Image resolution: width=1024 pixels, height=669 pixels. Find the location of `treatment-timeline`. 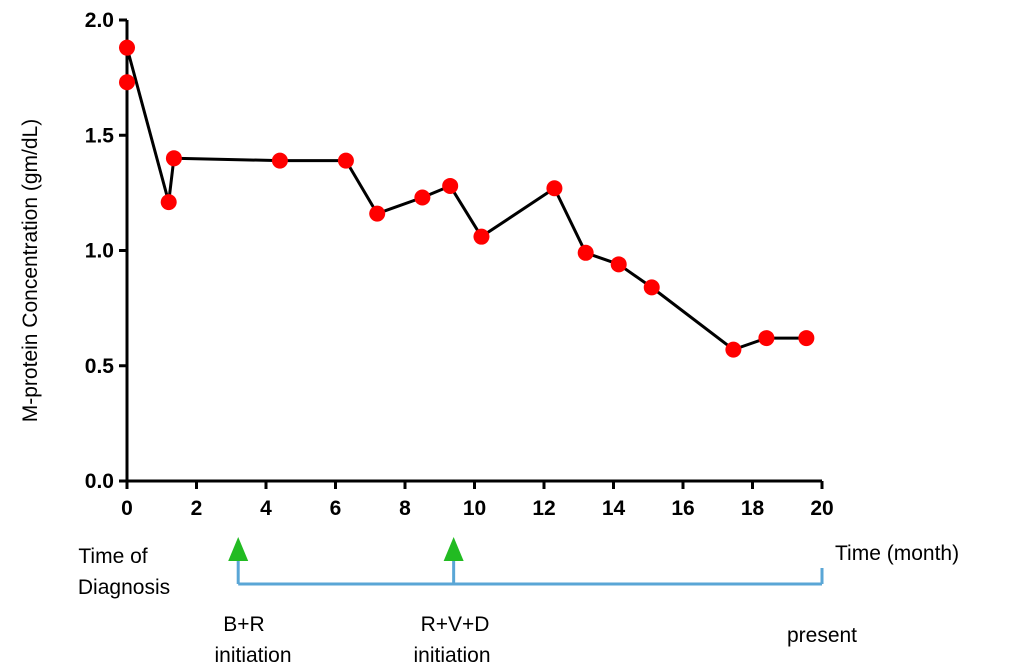

treatment-timeline is located at coordinates (526, 561).